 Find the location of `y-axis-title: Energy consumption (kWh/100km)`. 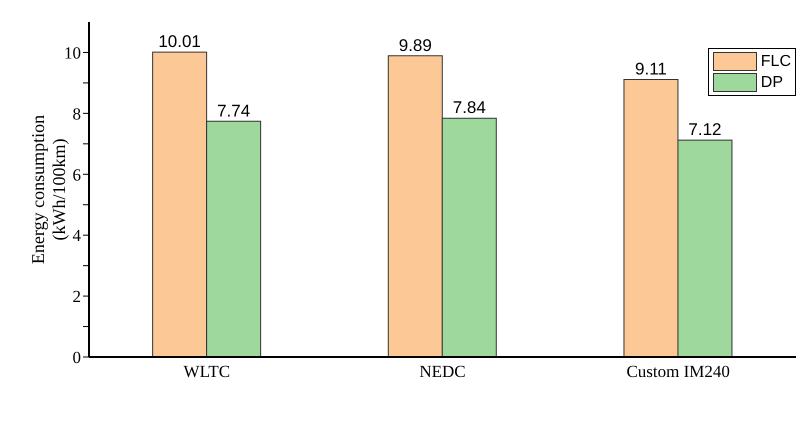

y-axis-title: Energy consumption (kWh/100km) is located at coordinates (48, 189).